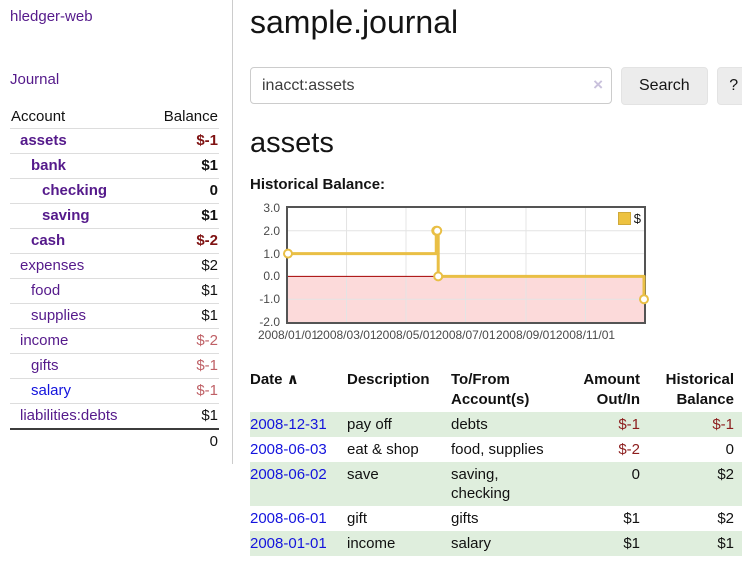 Image resolution: width=742 pixels, height=582 pixels. I want to click on account-row: income $-2, so click(114, 341).